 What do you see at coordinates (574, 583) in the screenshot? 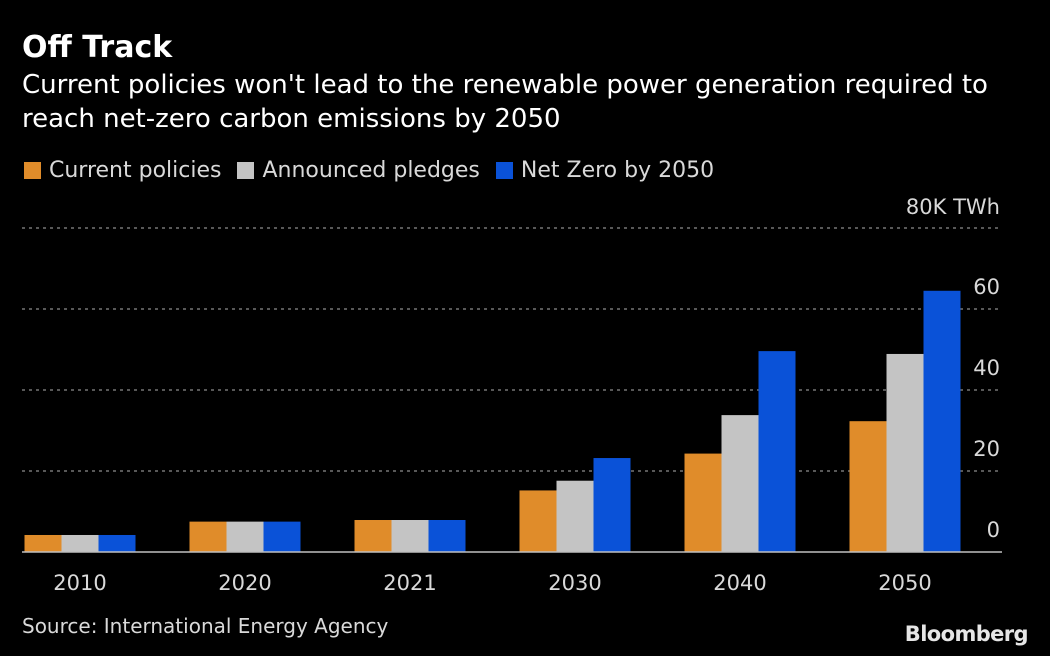
I see `x-tick-label-2030: 2030` at bounding box center [574, 583].